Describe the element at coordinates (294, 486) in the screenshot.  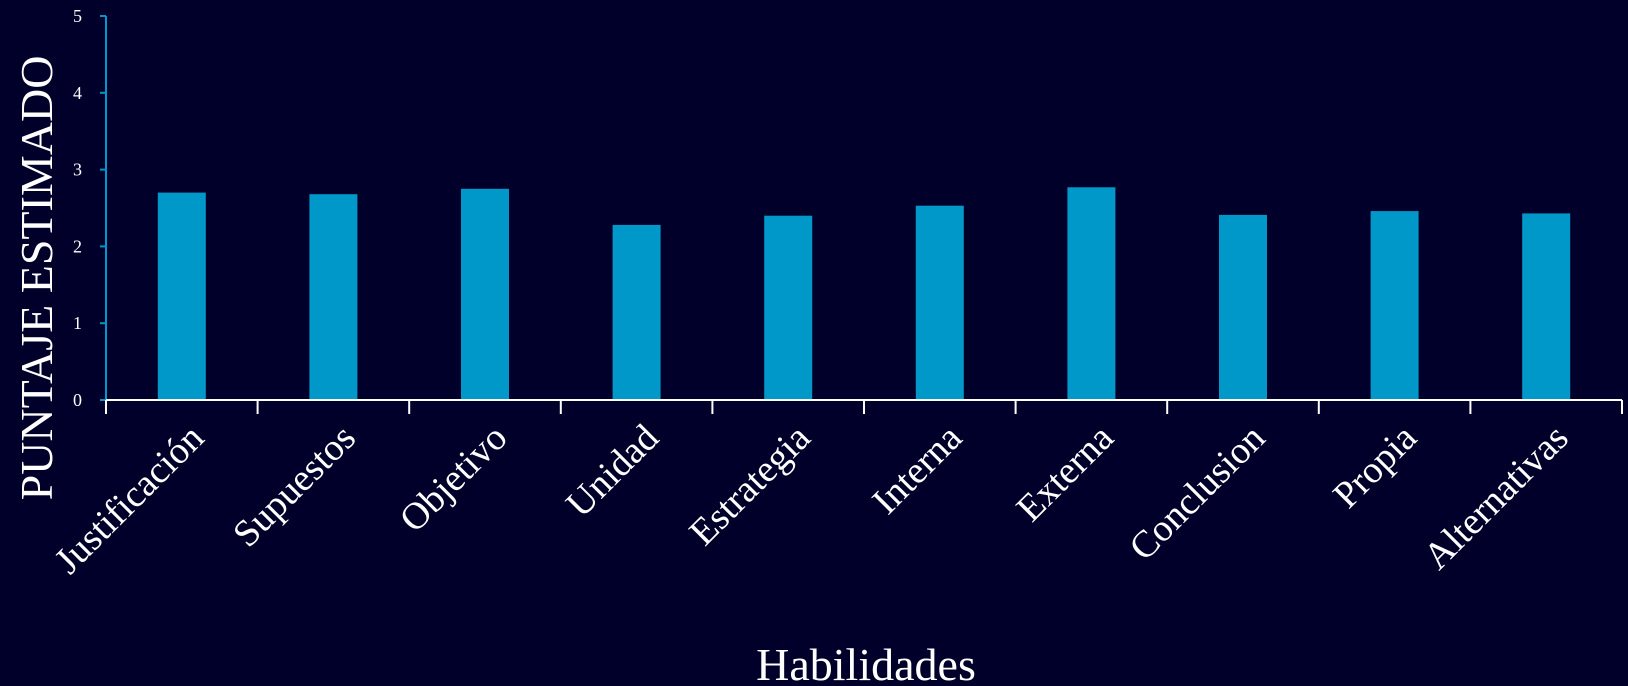
I see `x-tick-label: Supuestos` at that location.